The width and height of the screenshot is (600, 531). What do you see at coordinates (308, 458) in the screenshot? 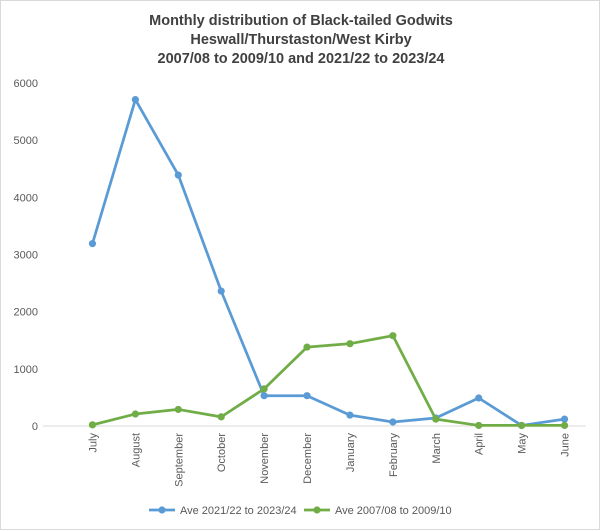
I see `x-tick-label: December` at bounding box center [308, 458].